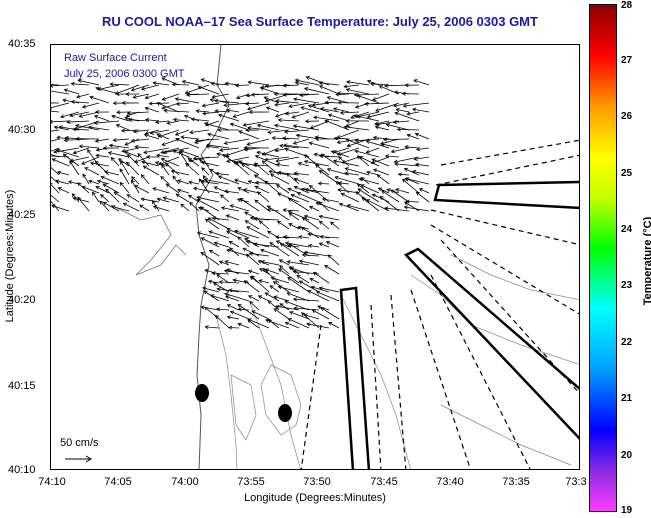  Describe the element at coordinates (22, 215) in the screenshot. I see `ytick-label: 40:25` at that location.